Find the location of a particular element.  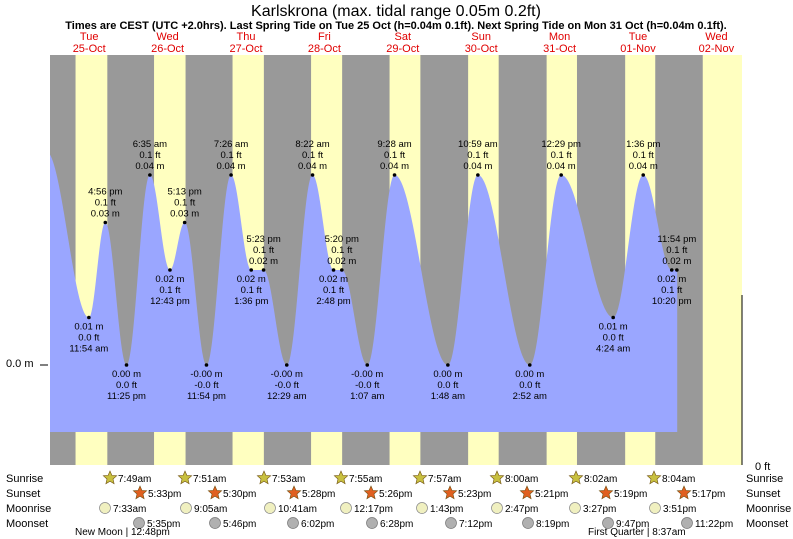

sunset-time: 5:23pm is located at coordinates (474, 494).